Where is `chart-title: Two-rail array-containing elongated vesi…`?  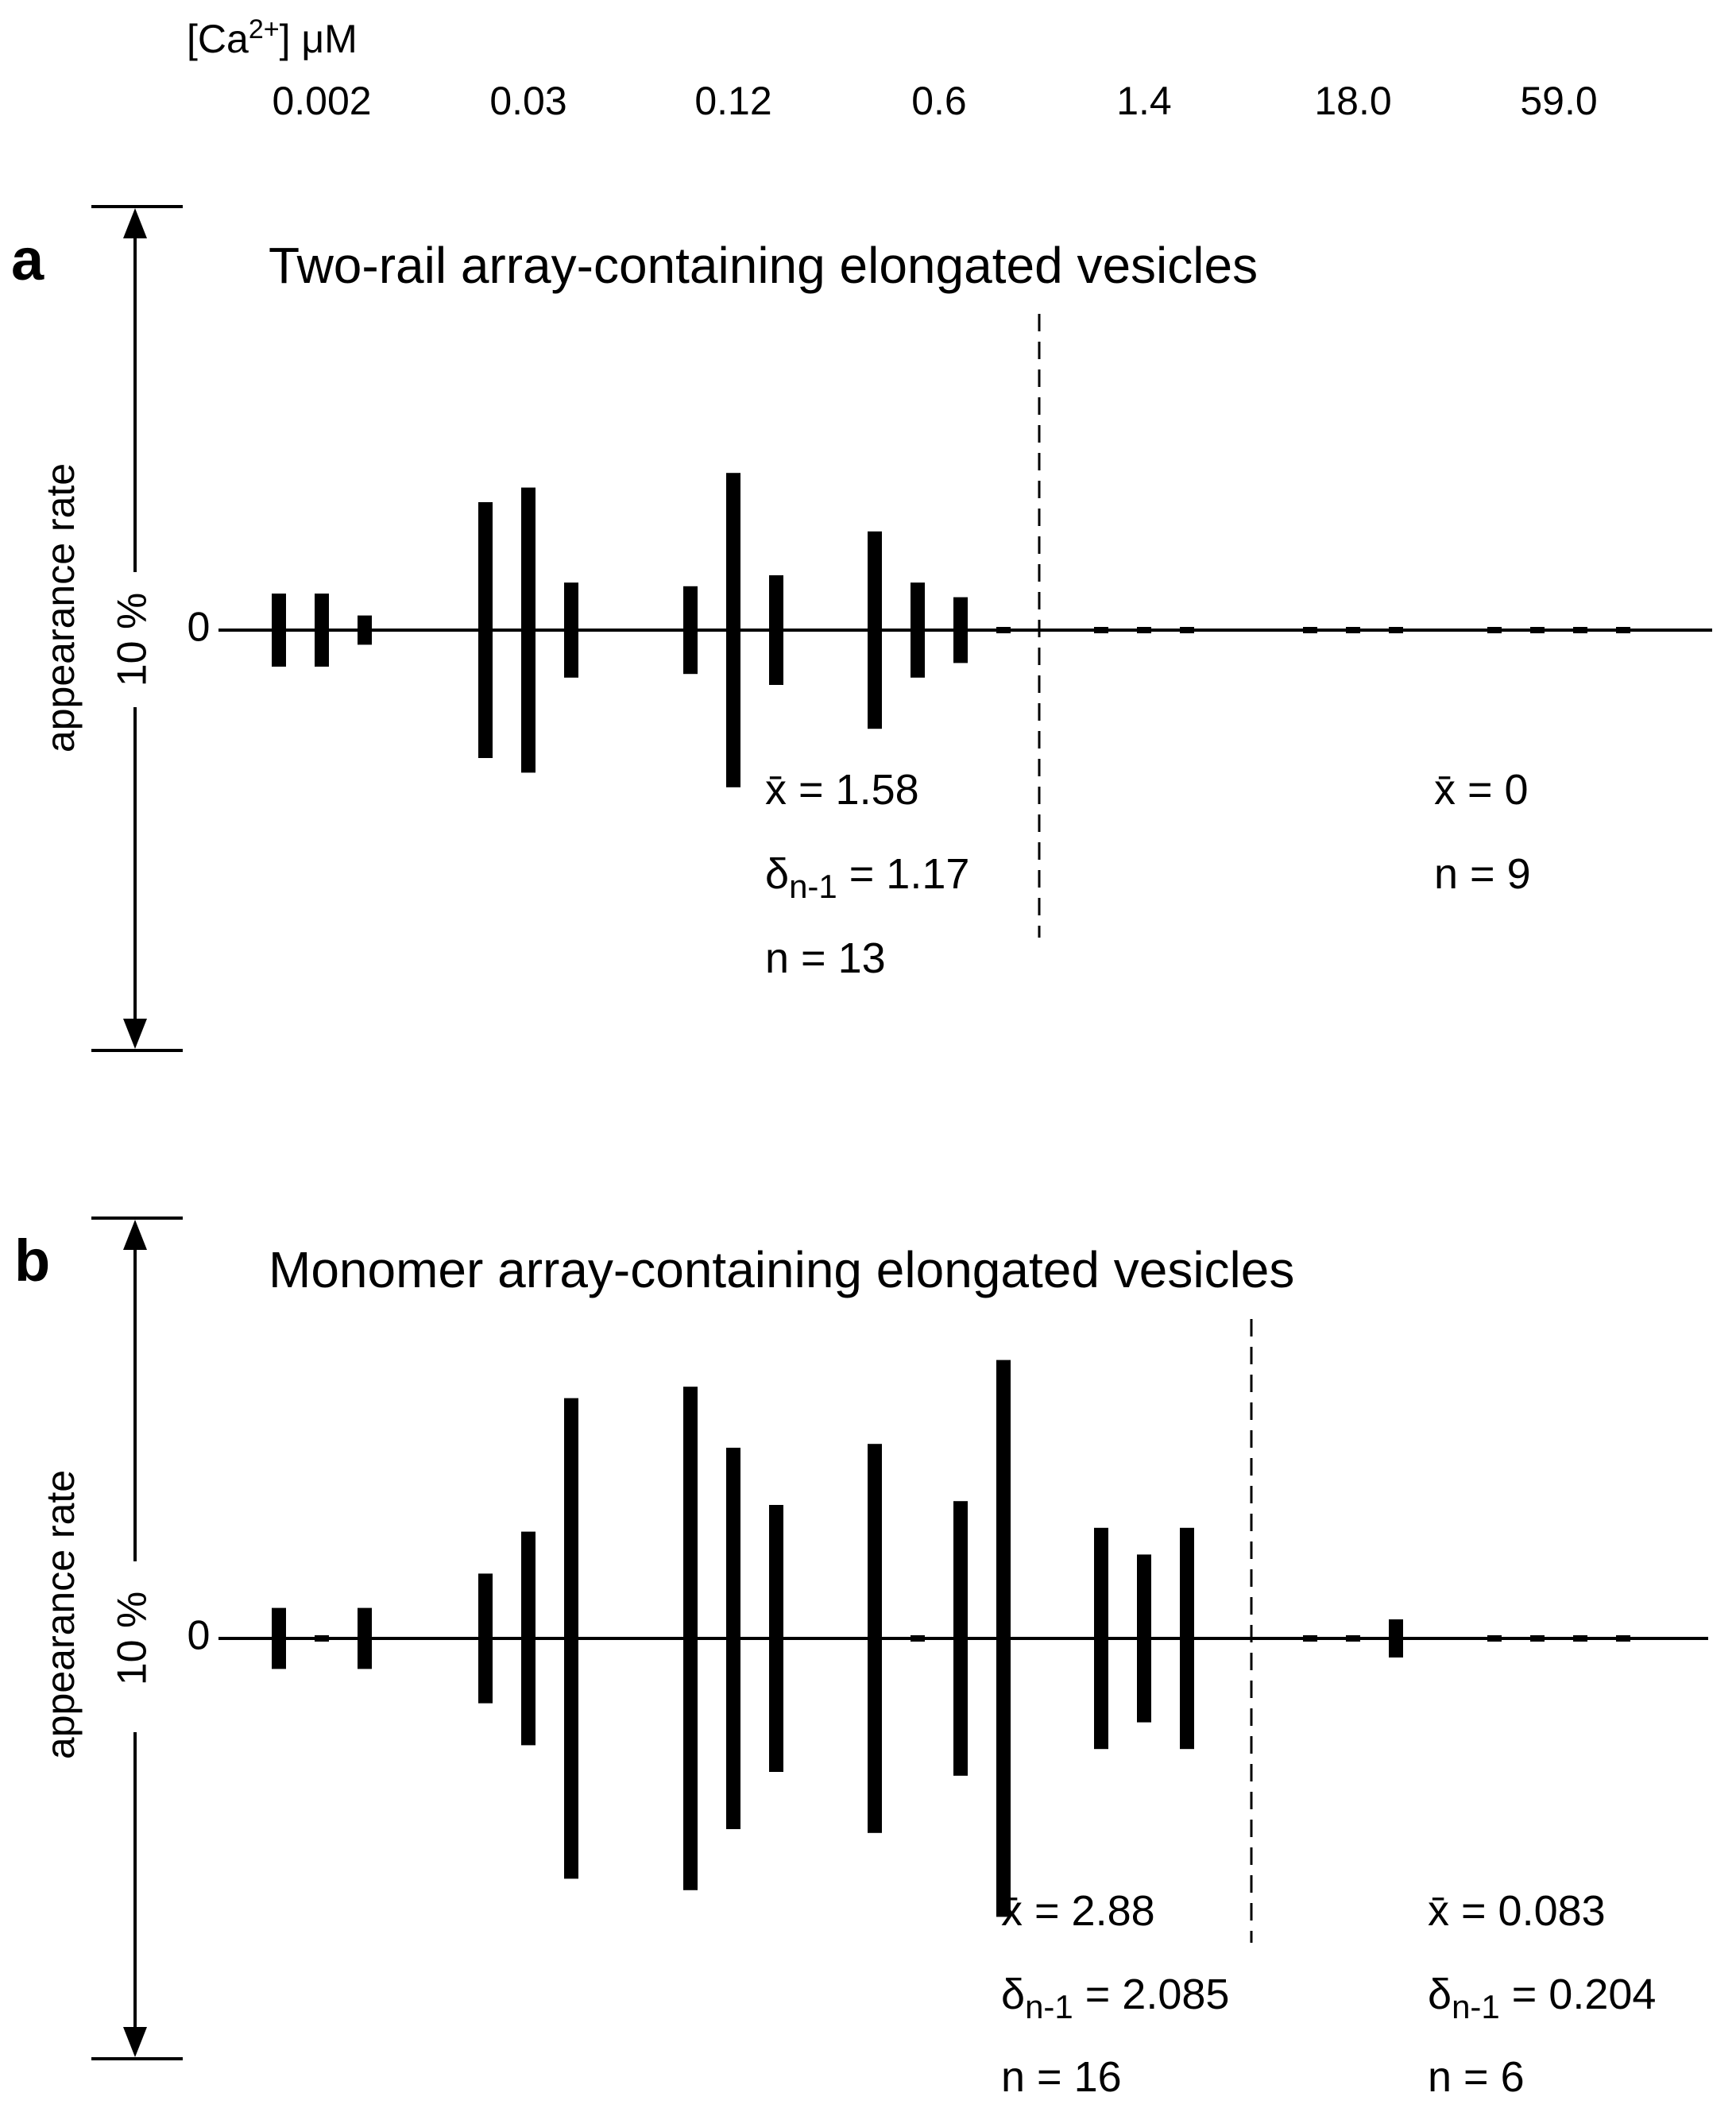 chart-title: Two-rail array-containing elongated vesi… is located at coordinates (763, 265).